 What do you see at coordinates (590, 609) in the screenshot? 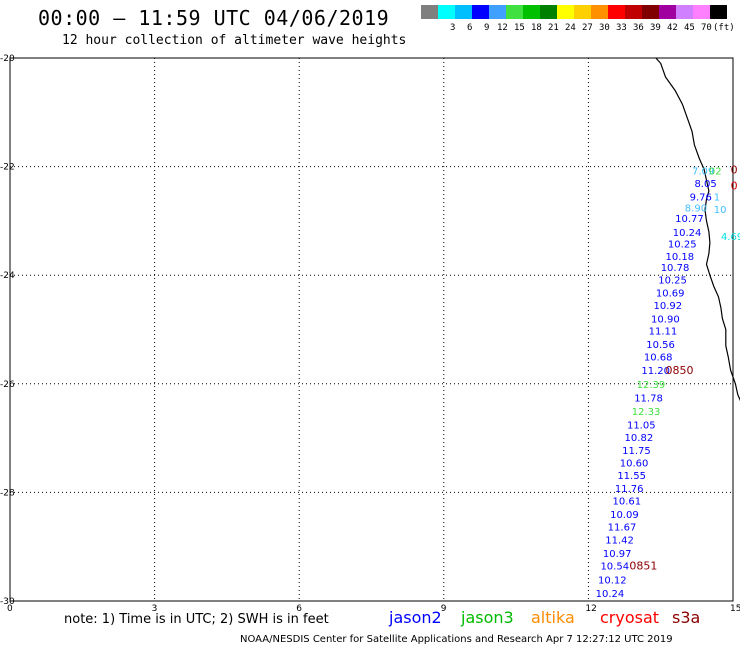
I see `lon-tick-label: 12` at bounding box center [590, 609].